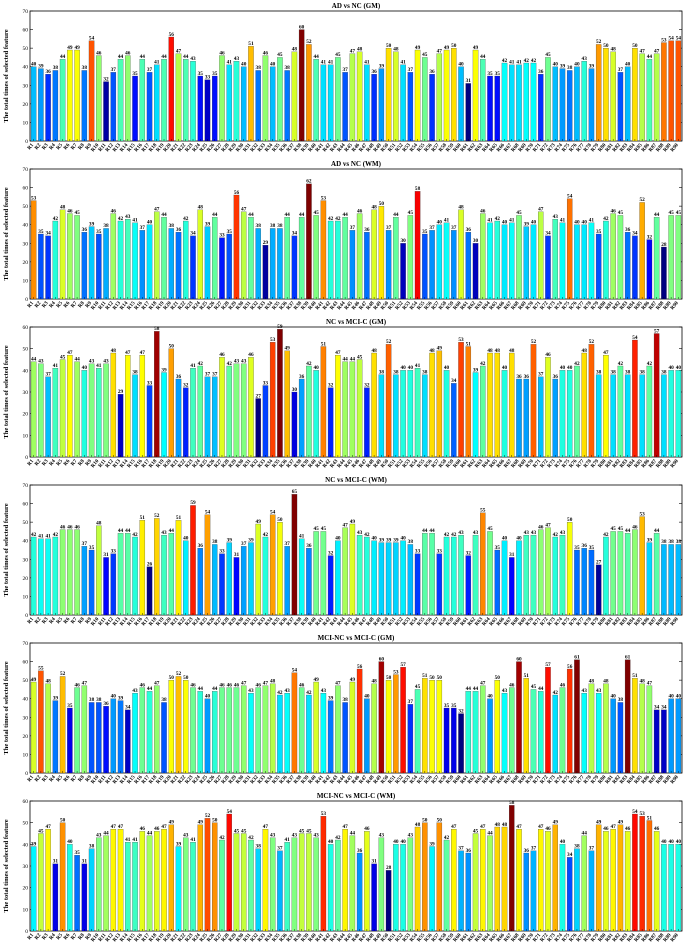 This screenshot has width=685, height=948. I want to click on x-tick-label: R77, so click(580, 937).